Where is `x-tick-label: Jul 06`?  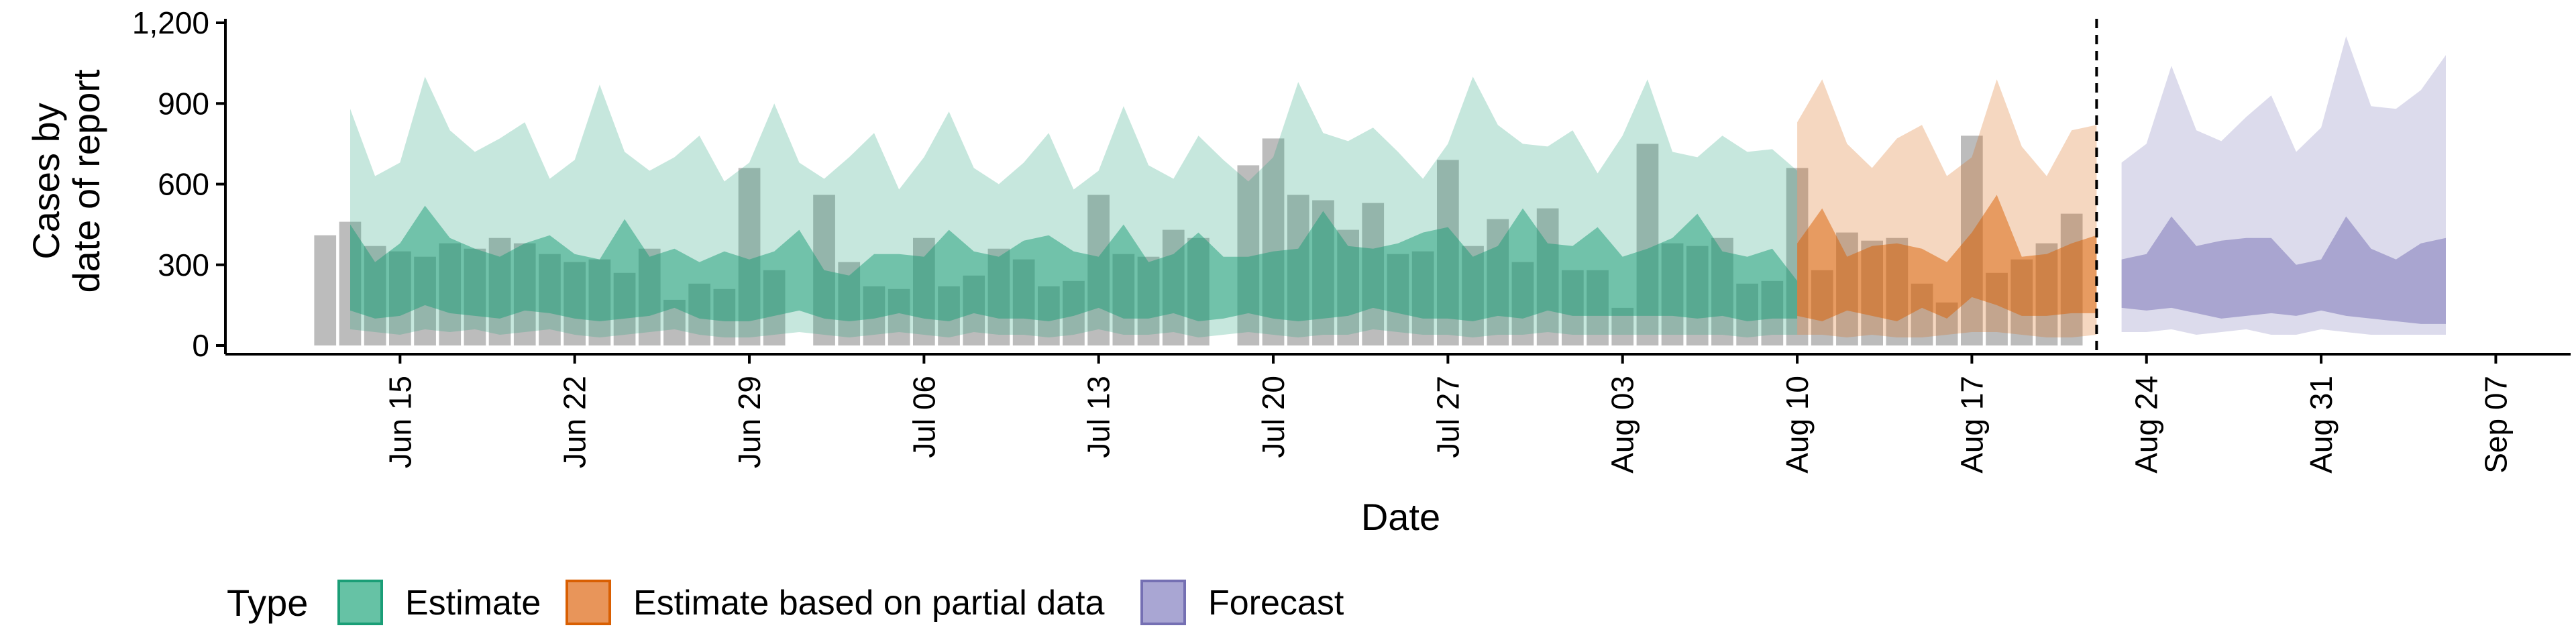
x-tick-label: Jul 06 is located at coordinates (923, 417).